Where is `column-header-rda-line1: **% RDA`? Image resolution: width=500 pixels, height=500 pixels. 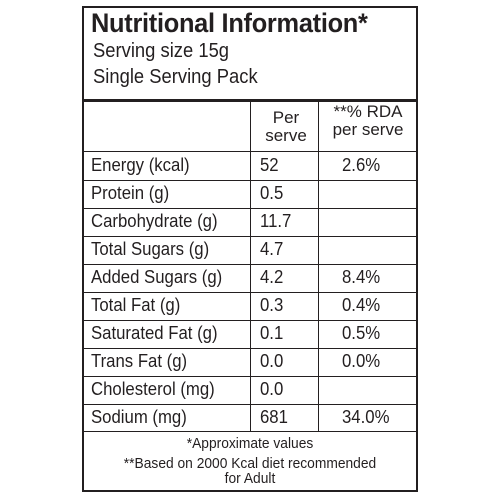 column-header-rda-line1: **% RDA is located at coordinates (368, 111).